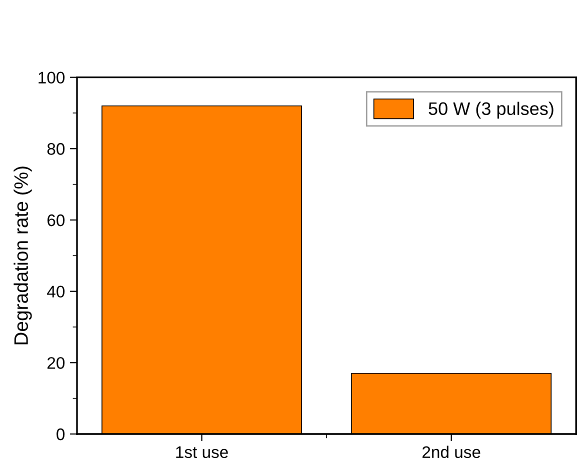 The image size is (579, 461). I want to click on y-tick-label: 0, so click(60, 434).